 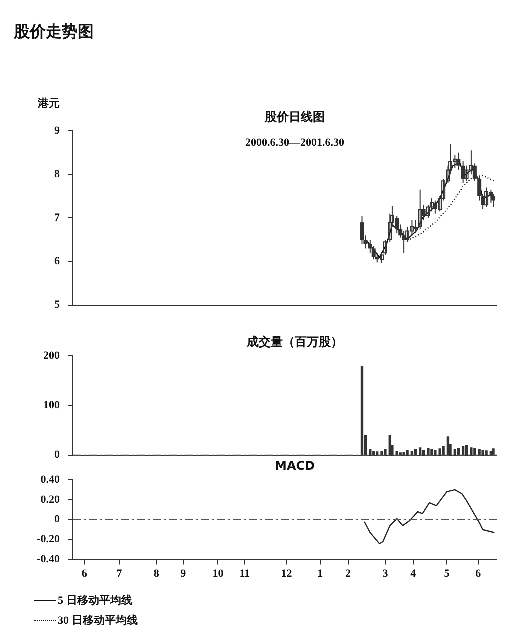 I want to click on y-tick-label: -0.20, so click(x=48, y=540).